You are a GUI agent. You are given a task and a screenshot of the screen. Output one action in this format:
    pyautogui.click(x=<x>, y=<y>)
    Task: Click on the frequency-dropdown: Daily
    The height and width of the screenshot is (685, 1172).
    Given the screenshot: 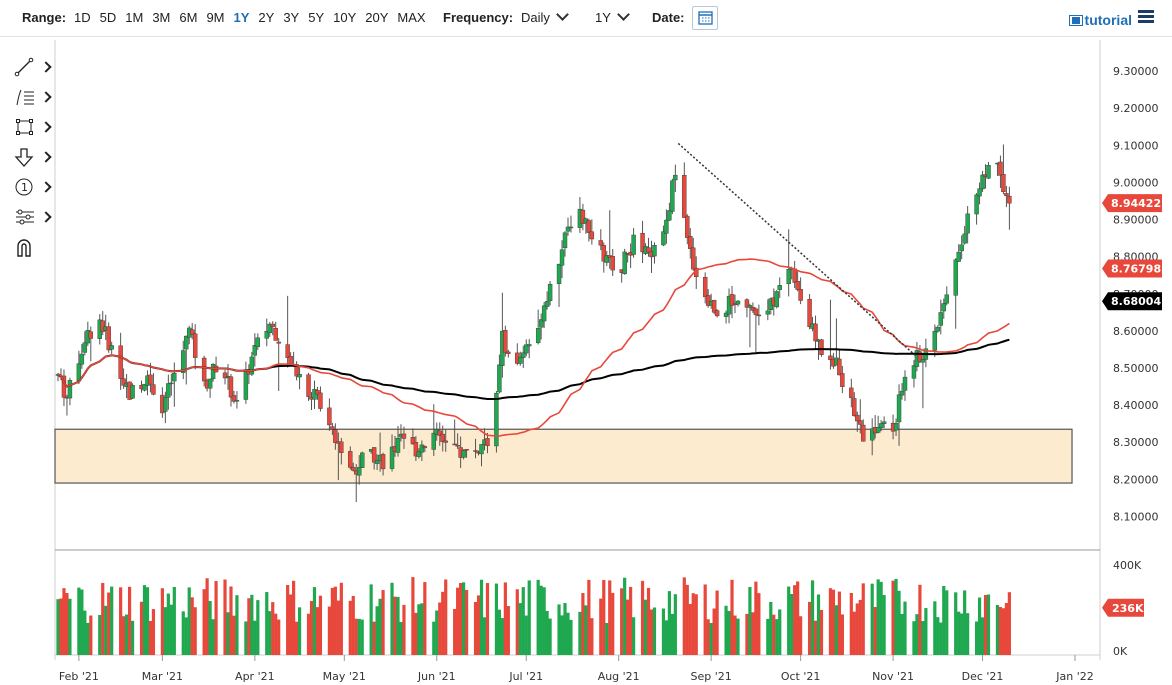 What is the action you would take?
    pyautogui.click(x=545, y=16)
    